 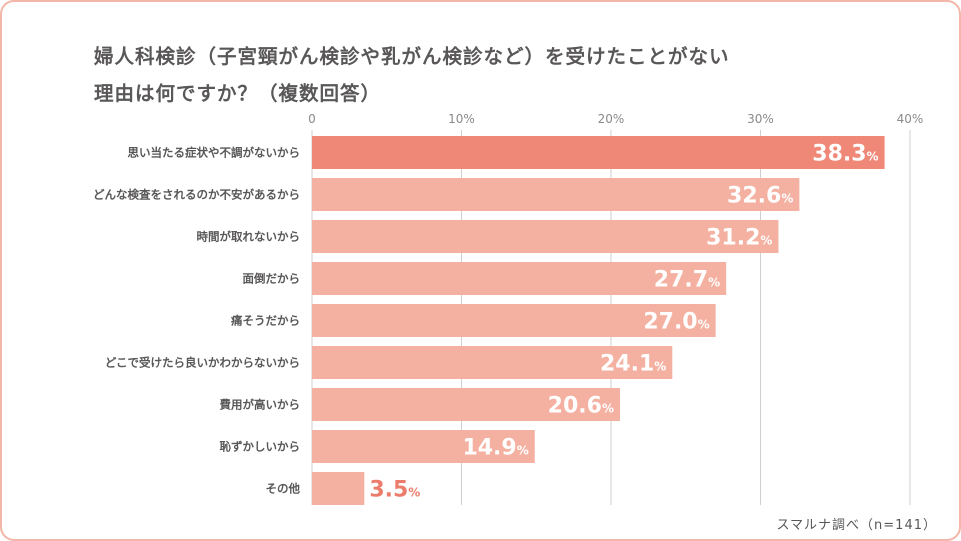 I want to click on value-number: 24.1, so click(x=627, y=364).